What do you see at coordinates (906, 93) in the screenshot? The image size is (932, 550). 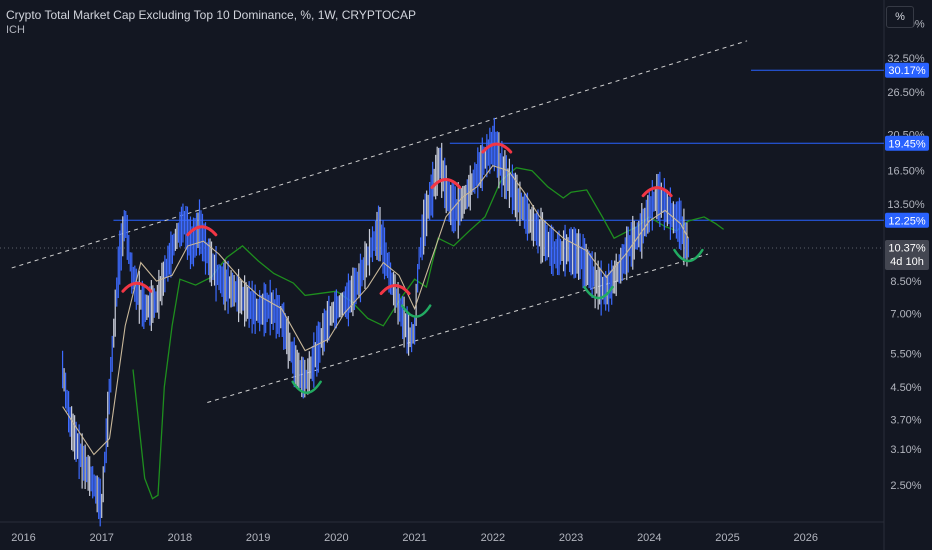 I see `y-tick-label: 26.50%` at bounding box center [906, 93].